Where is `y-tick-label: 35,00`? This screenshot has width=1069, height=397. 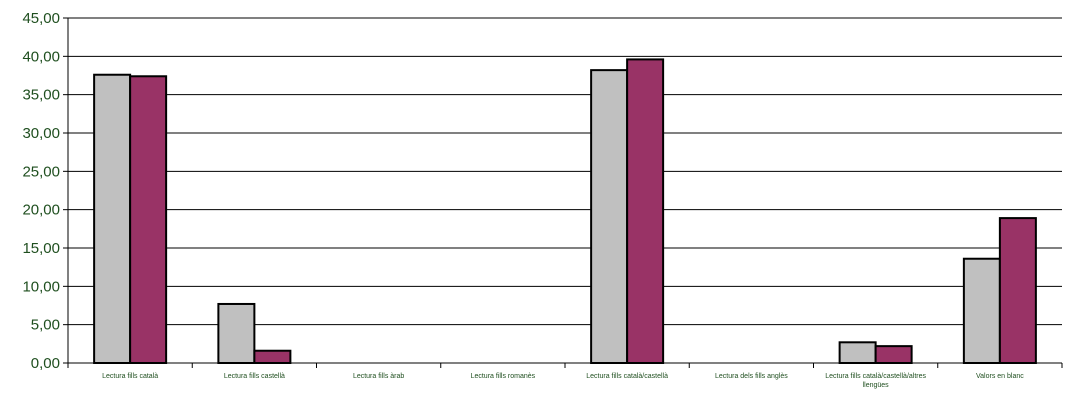 y-tick-label: 35,00 is located at coordinates (41, 95).